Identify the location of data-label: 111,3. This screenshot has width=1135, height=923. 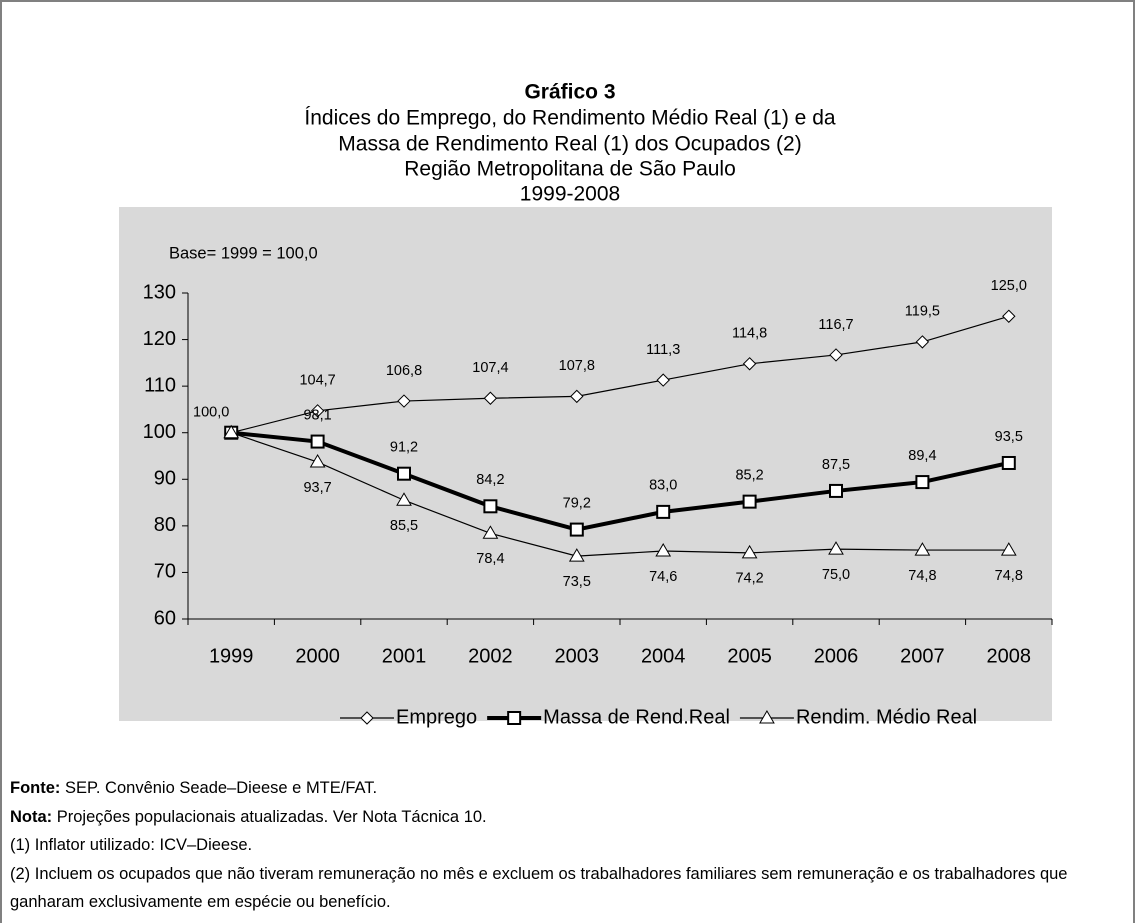
(663, 350).